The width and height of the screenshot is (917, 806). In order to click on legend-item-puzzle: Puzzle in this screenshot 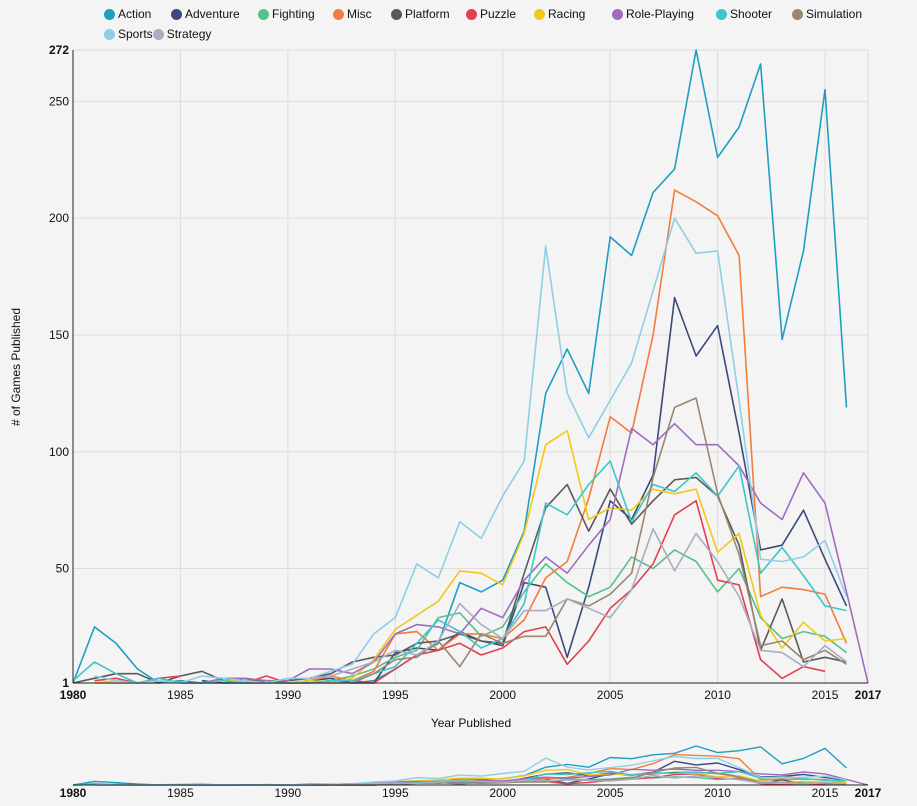, I will do `click(500, 14)`.